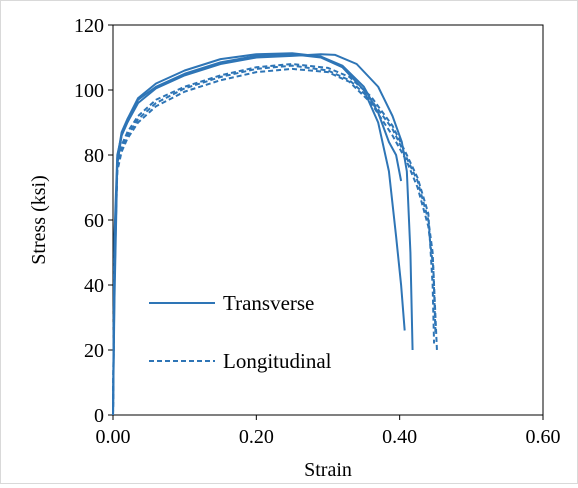  I want to click on y-tick-label: 20, so click(94, 351).